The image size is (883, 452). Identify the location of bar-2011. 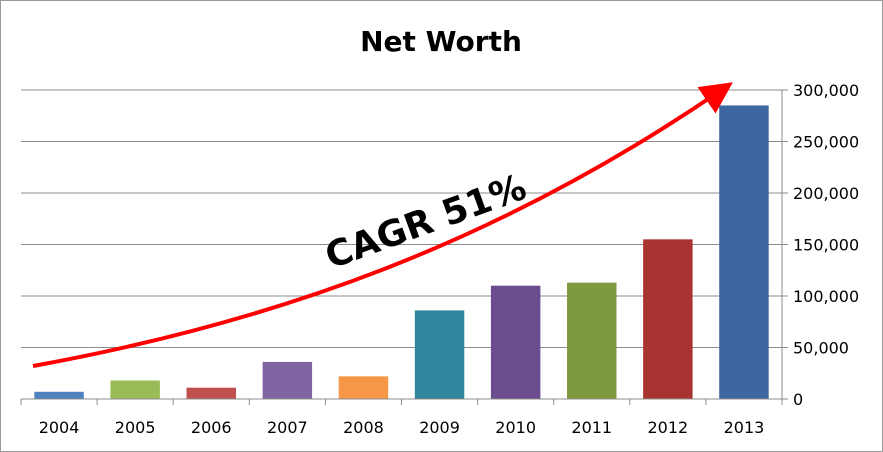
(592, 340).